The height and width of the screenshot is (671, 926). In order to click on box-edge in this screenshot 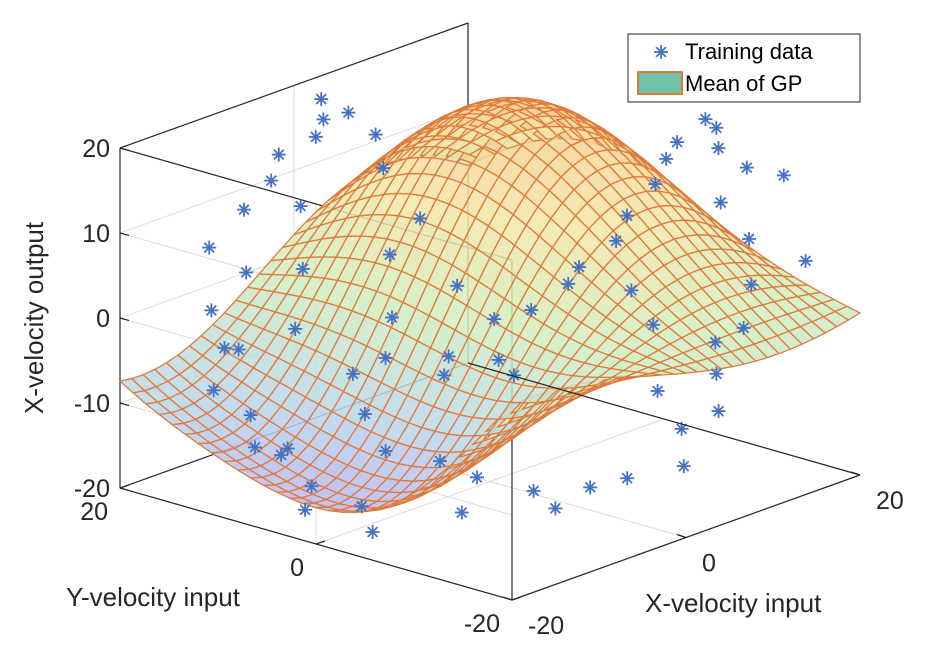, I will do `click(294, 85)`.